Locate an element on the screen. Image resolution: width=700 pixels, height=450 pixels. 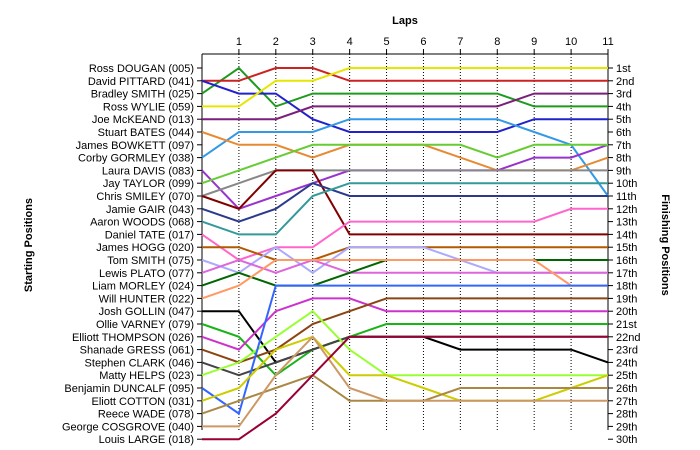
finishing-position-label: 22nd is located at coordinates (628, 338).